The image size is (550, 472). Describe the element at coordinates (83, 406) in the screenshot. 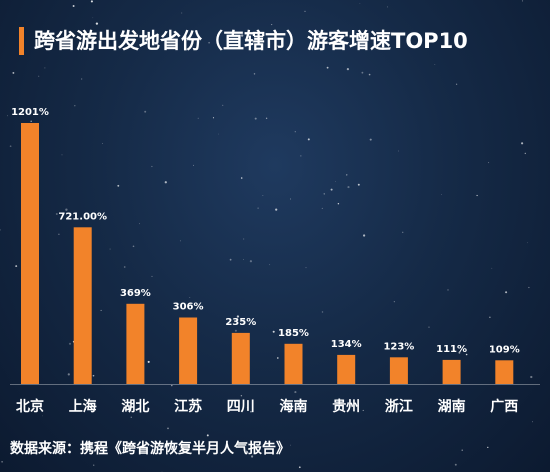

I see `category-label-2: 上海` at that location.